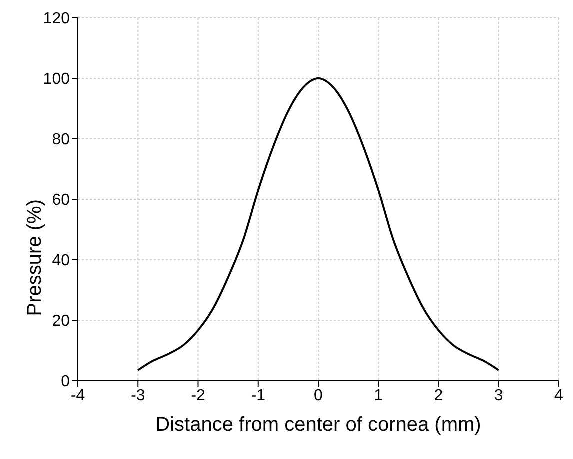 The height and width of the screenshot is (459, 573). I want to click on x-tick-label: 3, so click(499, 395).